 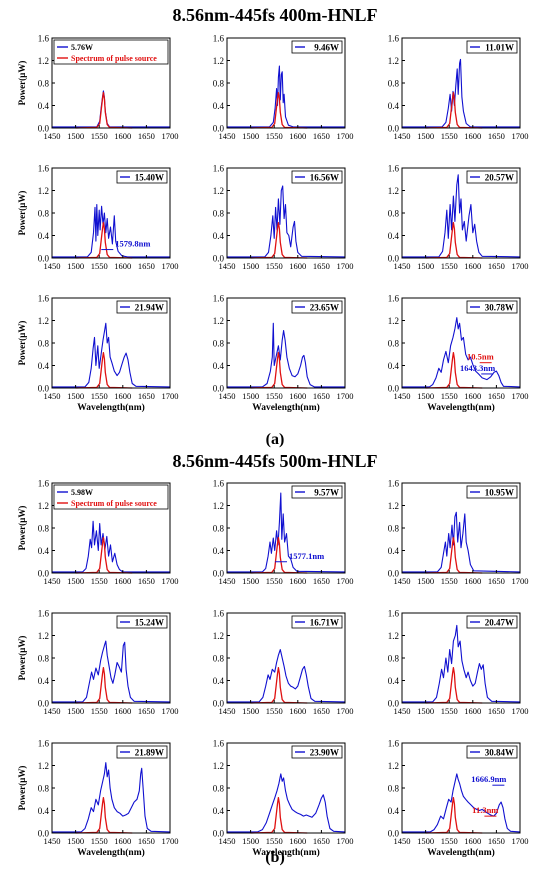 I want to click on legend-label: 16.71W, so click(x=324, y=623).